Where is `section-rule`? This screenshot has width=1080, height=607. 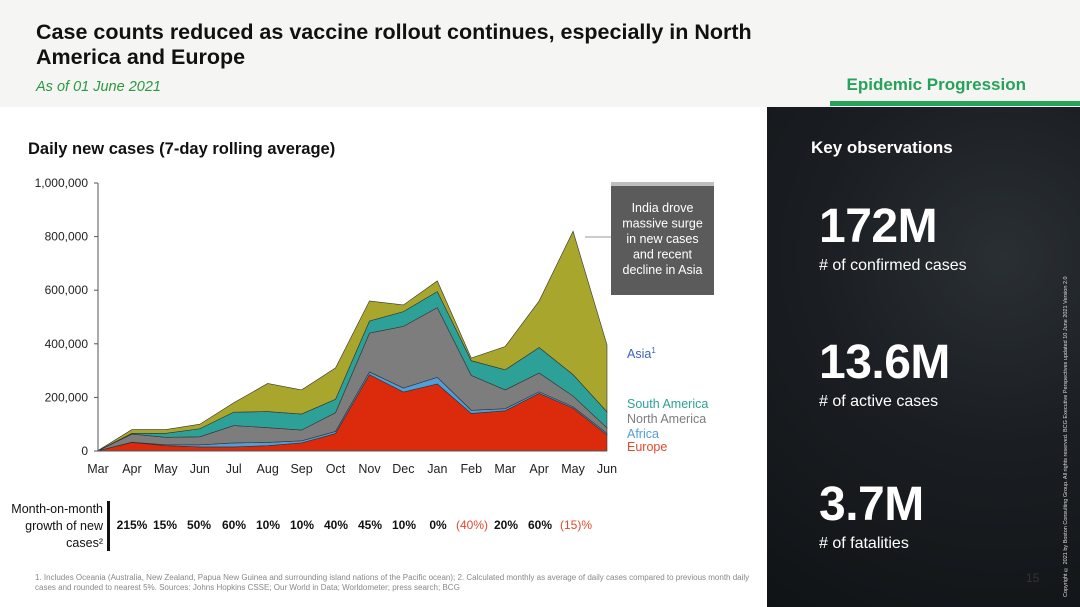 section-rule is located at coordinates (955, 103).